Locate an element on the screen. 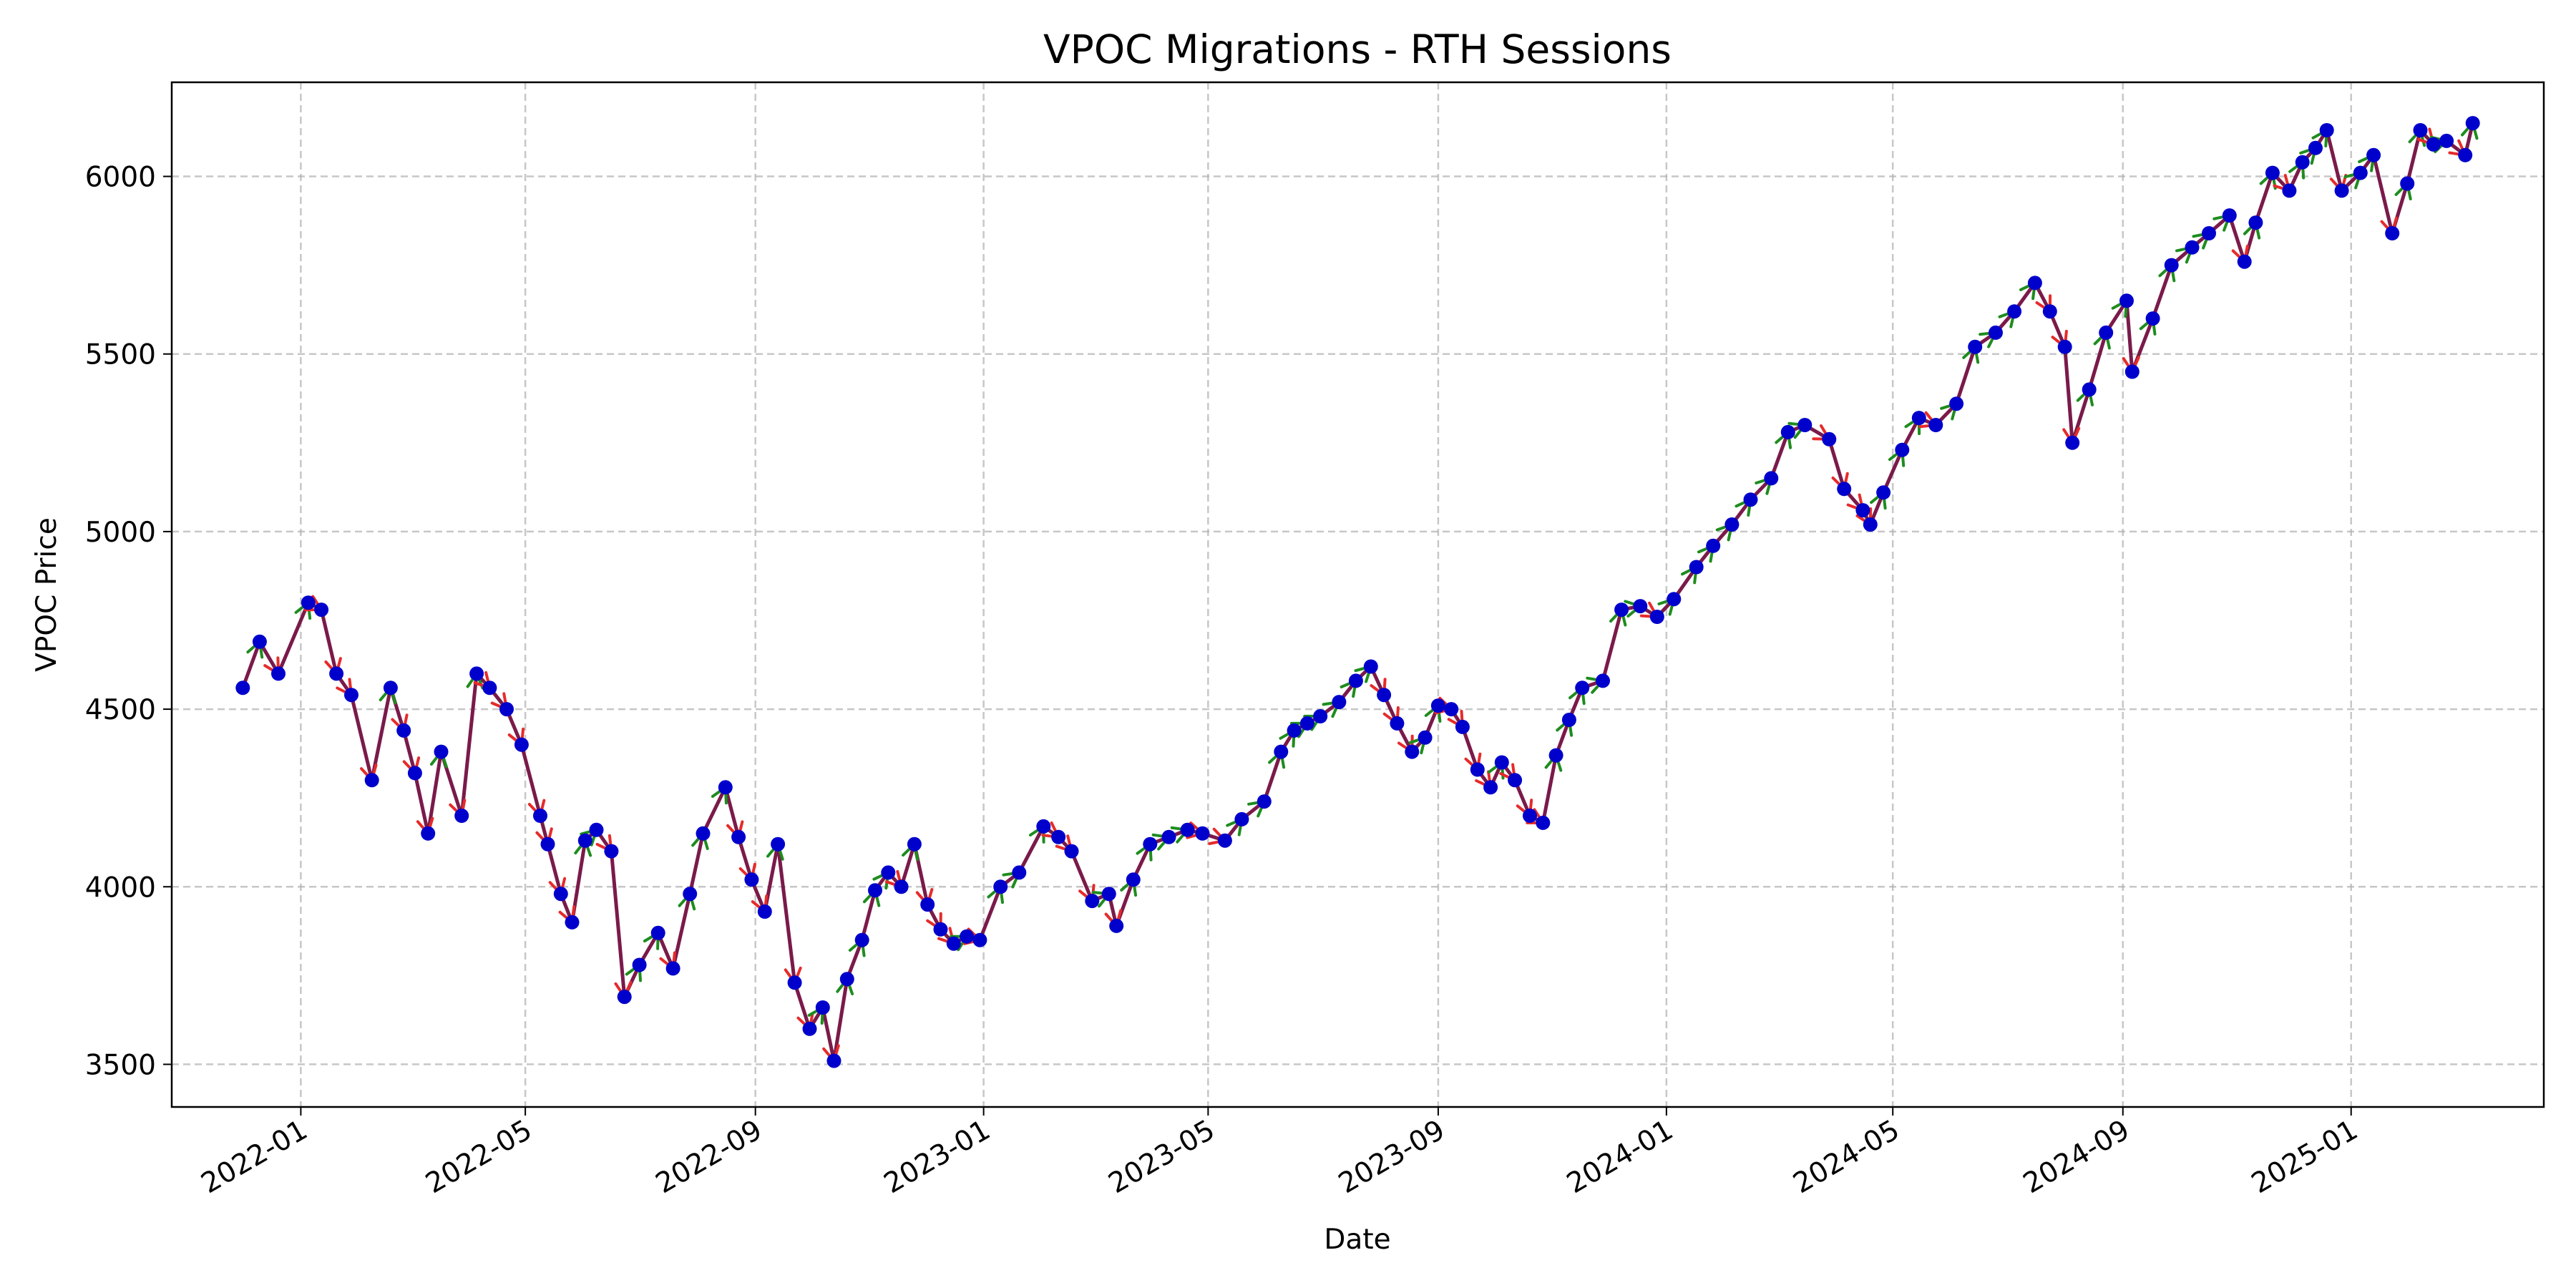  y-tick-label: 6000 is located at coordinates (120, 178).